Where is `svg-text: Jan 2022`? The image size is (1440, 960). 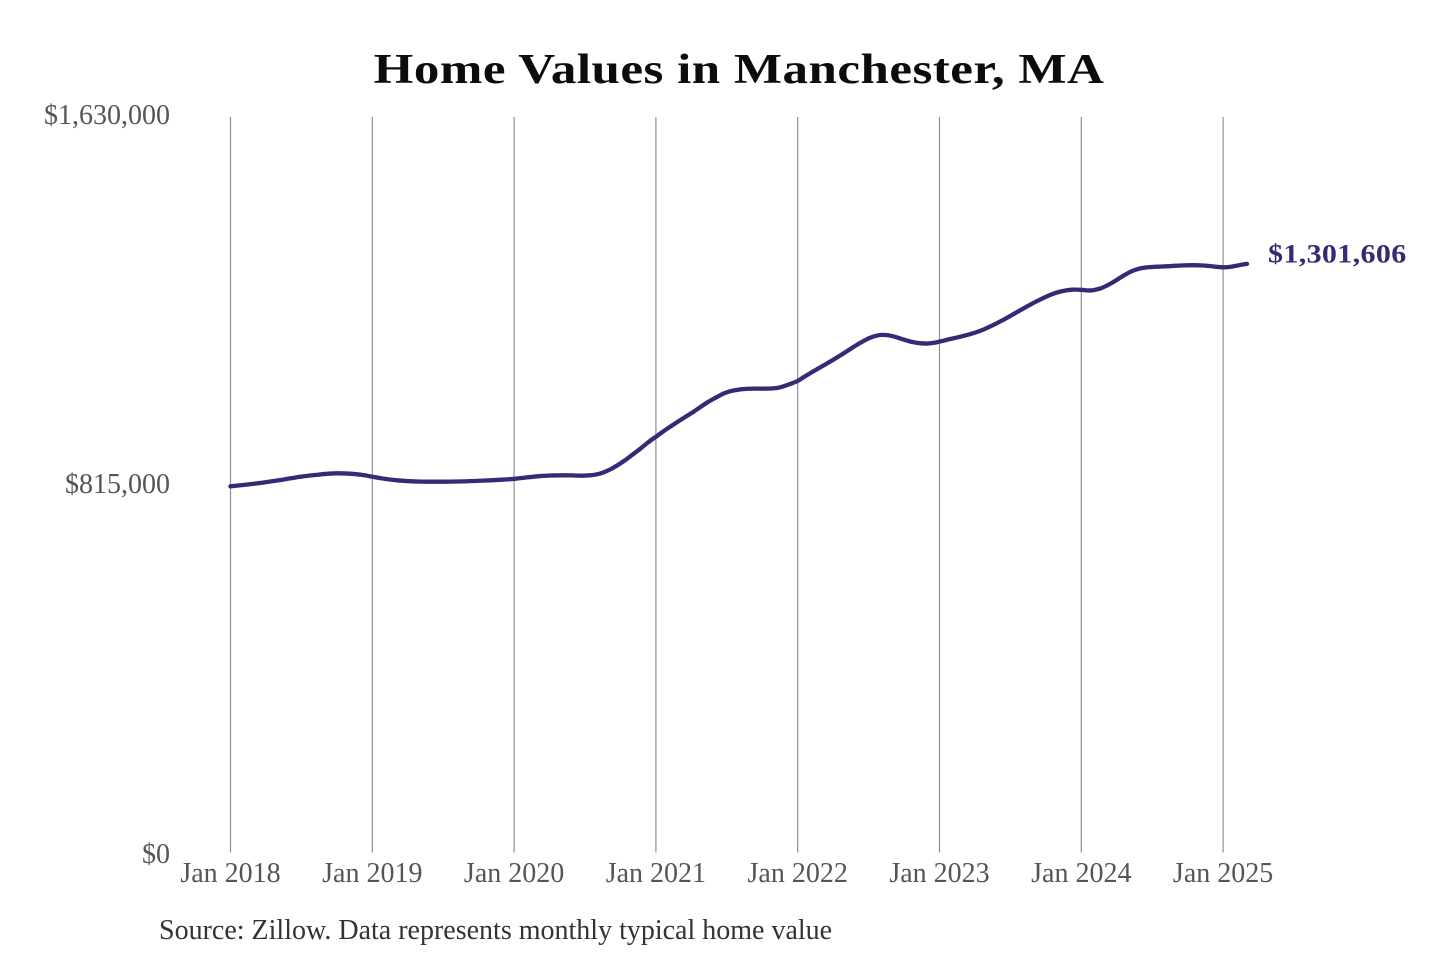 svg-text: Jan 2022 is located at coordinates (798, 873).